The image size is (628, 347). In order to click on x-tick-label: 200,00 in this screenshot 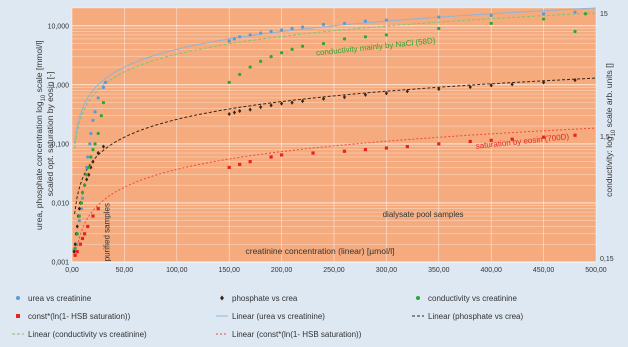, I will do `click(282, 270)`.